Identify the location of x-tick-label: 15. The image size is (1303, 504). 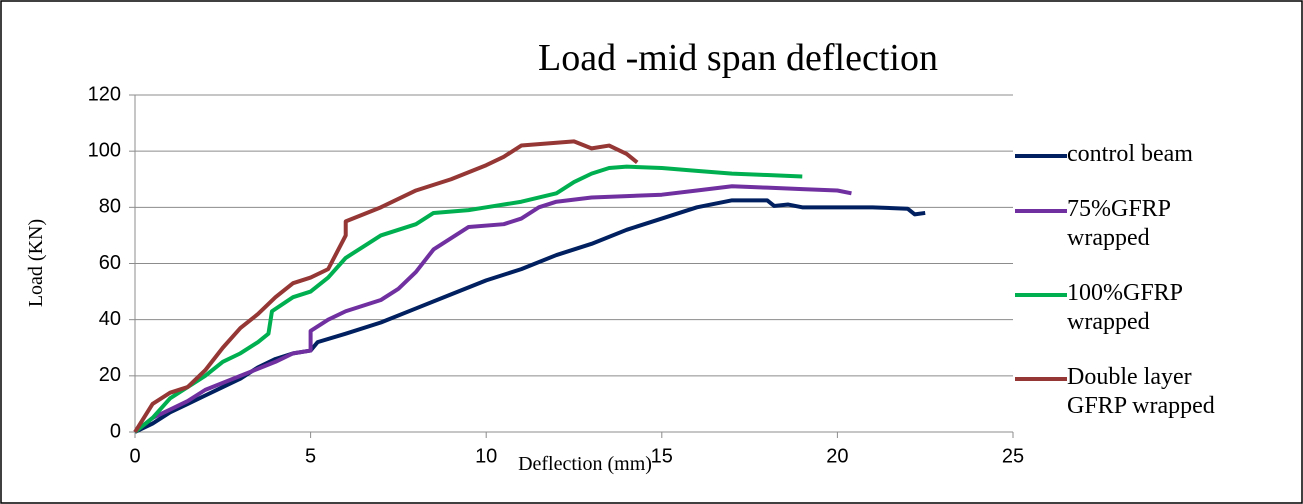
(662, 456).